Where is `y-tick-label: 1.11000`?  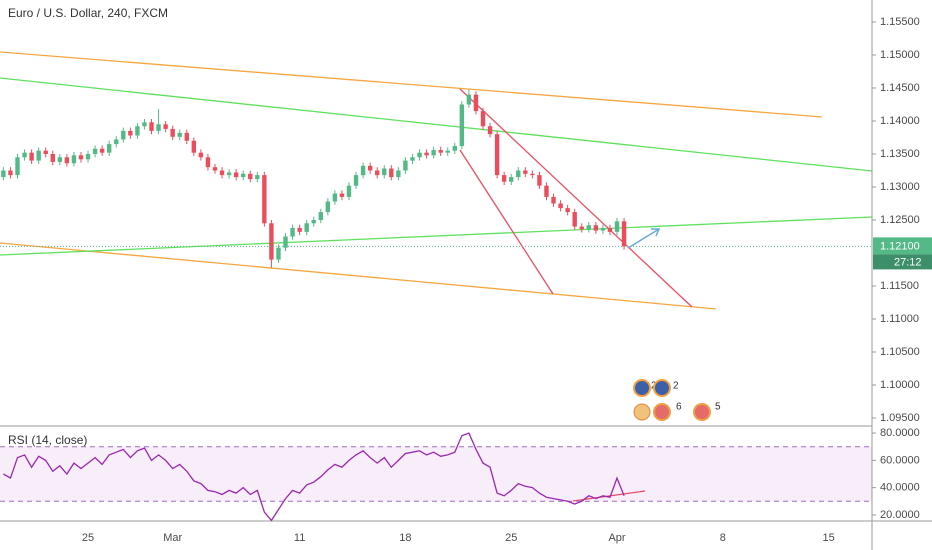
y-tick-label: 1.11000 is located at coordinates (899, 319).